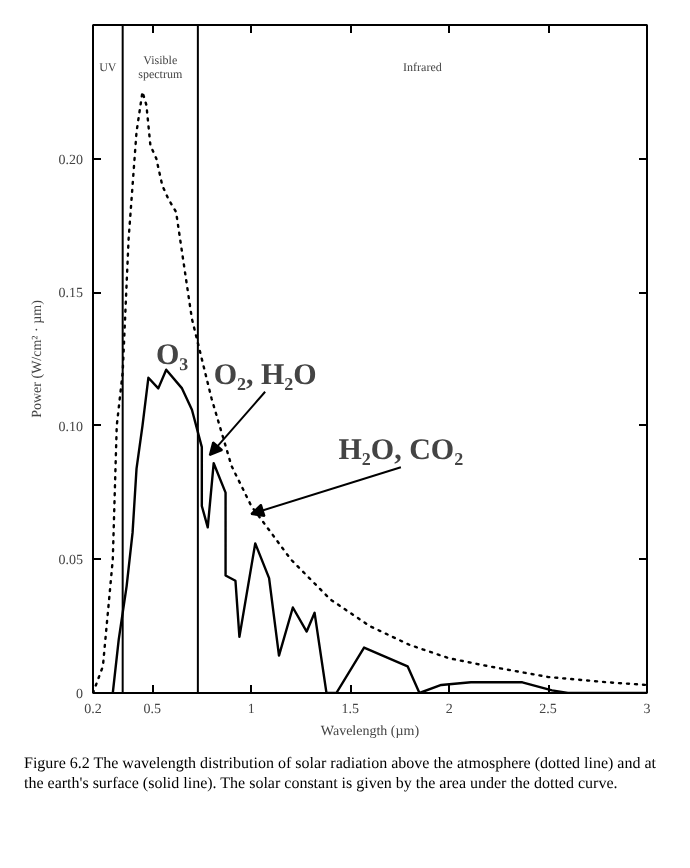 This screenshot has height=868, width=690. Describe the element at coordinates (341, 773) in the screenshot. I see `caption: Figure 6.2 The wavelength distribution of solar radiation above the atmosphere (dotted line) and at the earth's surface (solid line). The solar constant is given by the area under the dotted curve.` at that location.